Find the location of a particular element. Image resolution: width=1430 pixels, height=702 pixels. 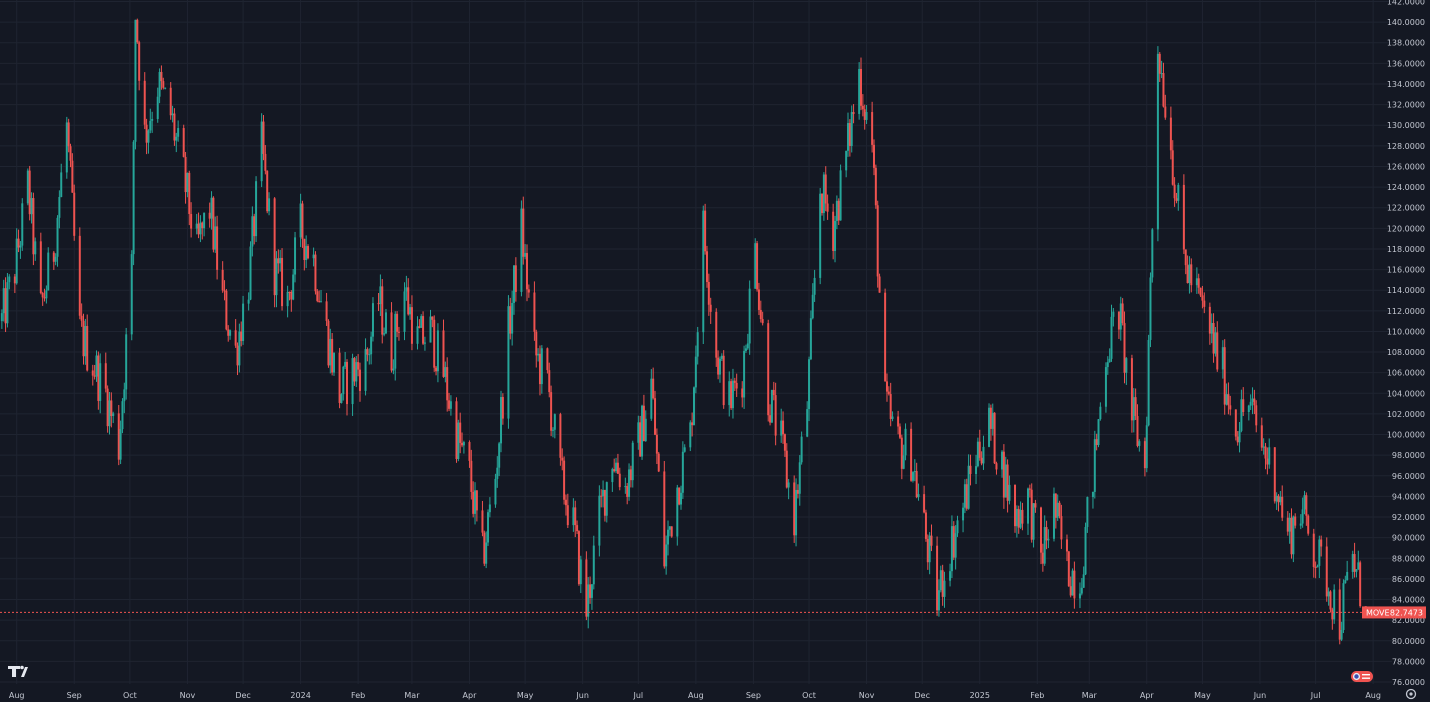

y-tick-label: 84.0000 is located at coordinates (1408, 600).